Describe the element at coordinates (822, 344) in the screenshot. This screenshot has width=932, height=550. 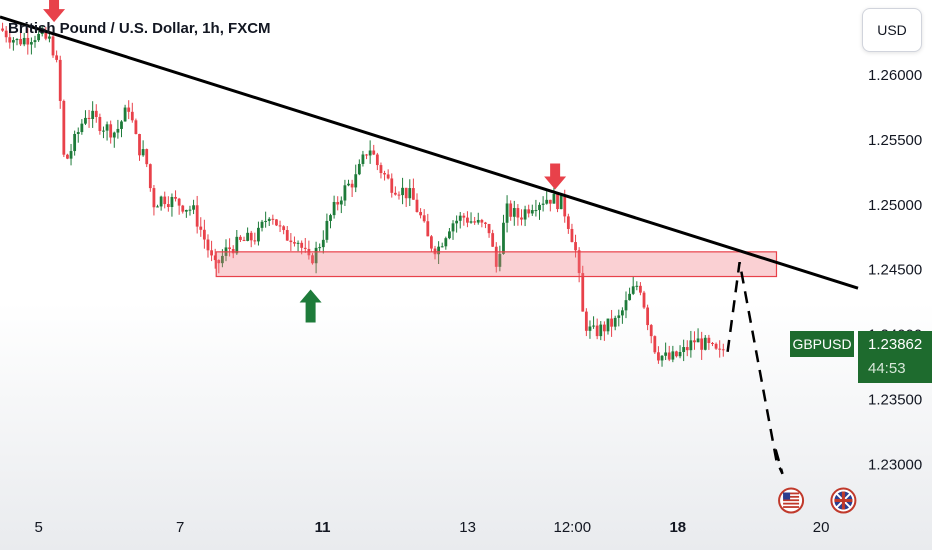
I see `symbol-label: GBPUSD` at that location.